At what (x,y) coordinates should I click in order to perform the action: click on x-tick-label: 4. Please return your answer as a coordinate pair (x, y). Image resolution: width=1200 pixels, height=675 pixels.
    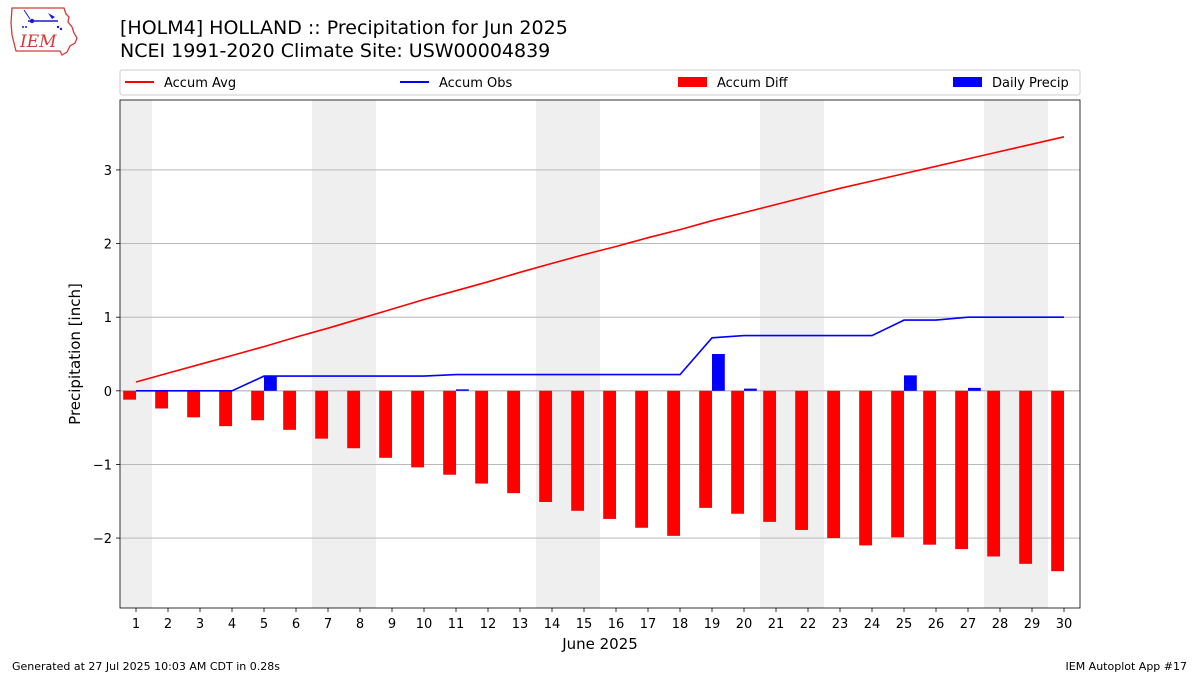
    Looking at the image, I should click on (232, 624).